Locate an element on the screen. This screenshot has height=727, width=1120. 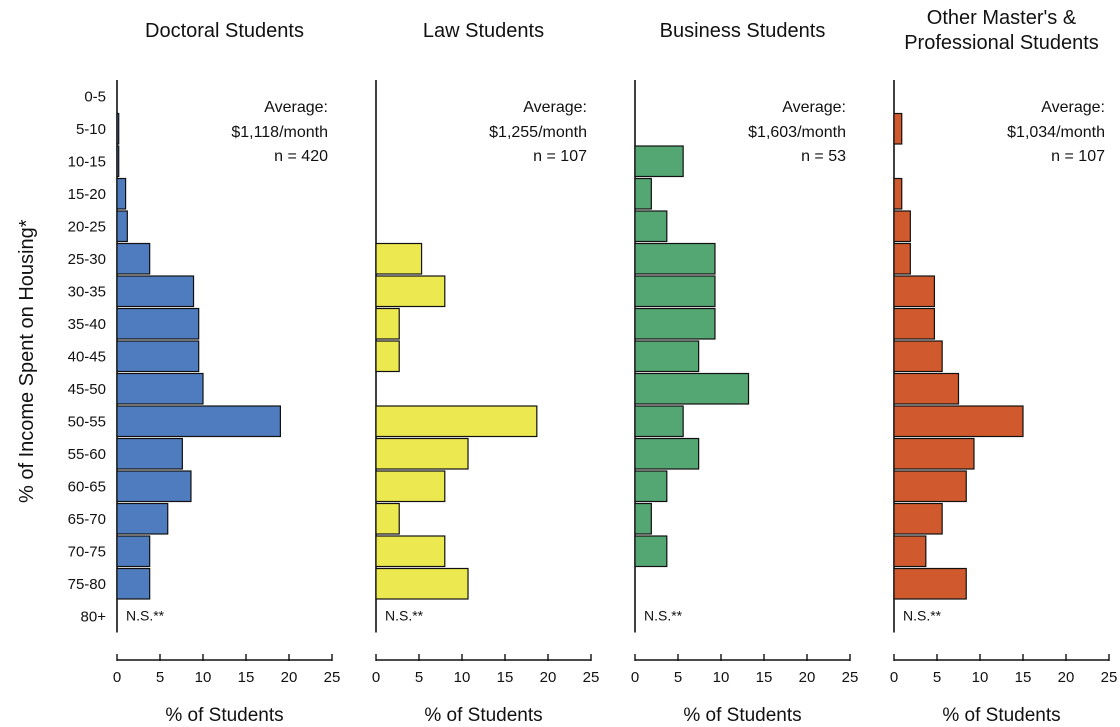
panel-title: Law Students is located at coordinates (483, 31).